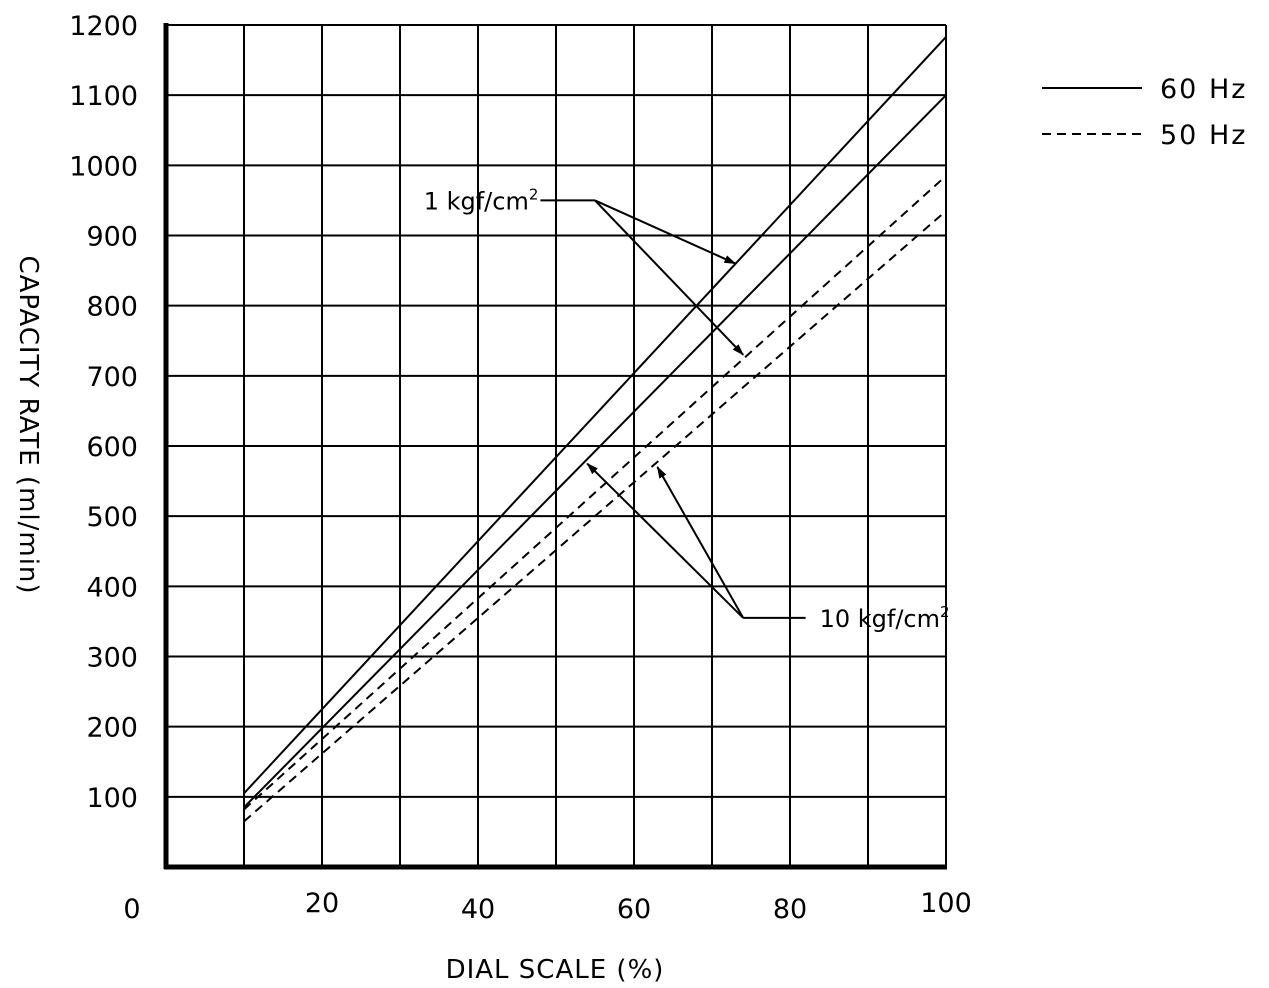  What do you see at coordinates (112, 237) in the screenshot?
I see `y-tick-label: 900` at bounding box center [112, 237].